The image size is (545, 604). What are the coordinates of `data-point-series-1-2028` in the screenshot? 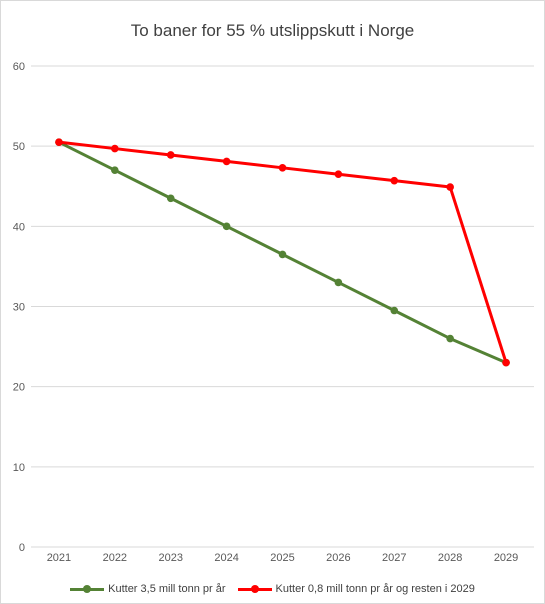 It's located at (450, 338).